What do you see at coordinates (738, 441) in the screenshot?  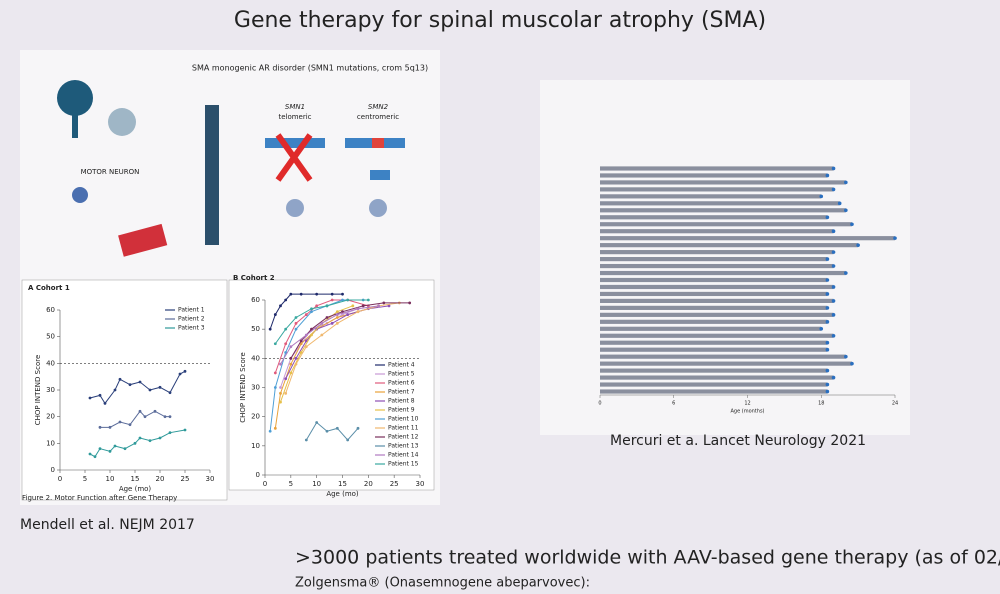 I see `citation-right: Mercuri et a. Lancet Neurology 2021` at bounding box center [738, 441].